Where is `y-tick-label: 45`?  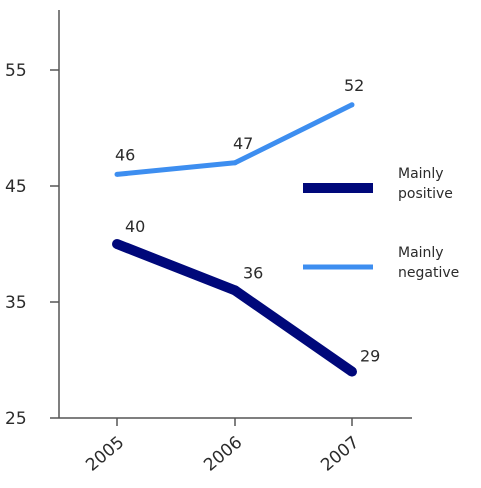 y-tick-label: 45 is located at coordinates (16, 187).